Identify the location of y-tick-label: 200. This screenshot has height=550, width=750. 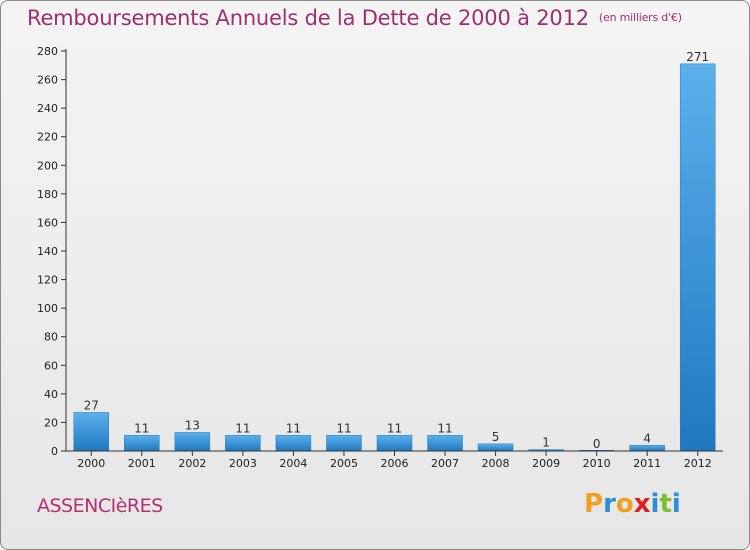
(47, 165).